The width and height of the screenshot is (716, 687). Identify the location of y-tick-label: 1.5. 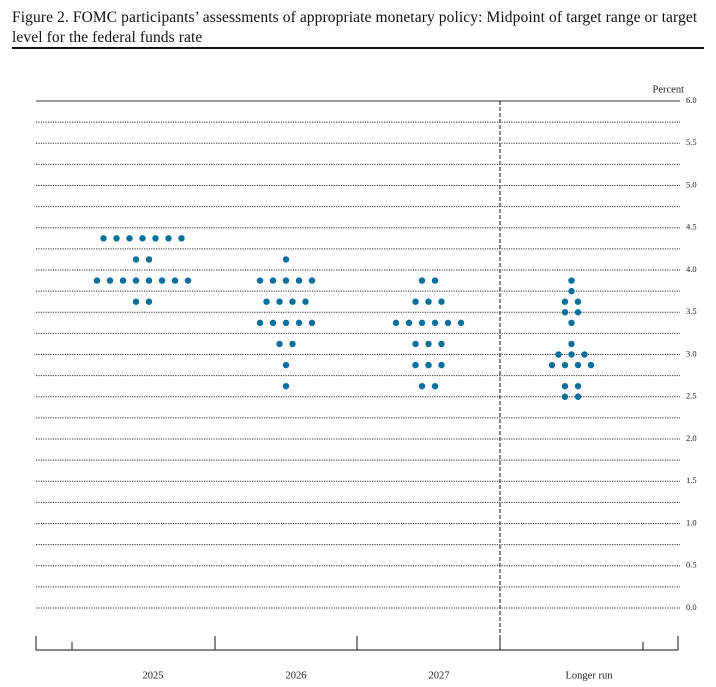
(691, 480).